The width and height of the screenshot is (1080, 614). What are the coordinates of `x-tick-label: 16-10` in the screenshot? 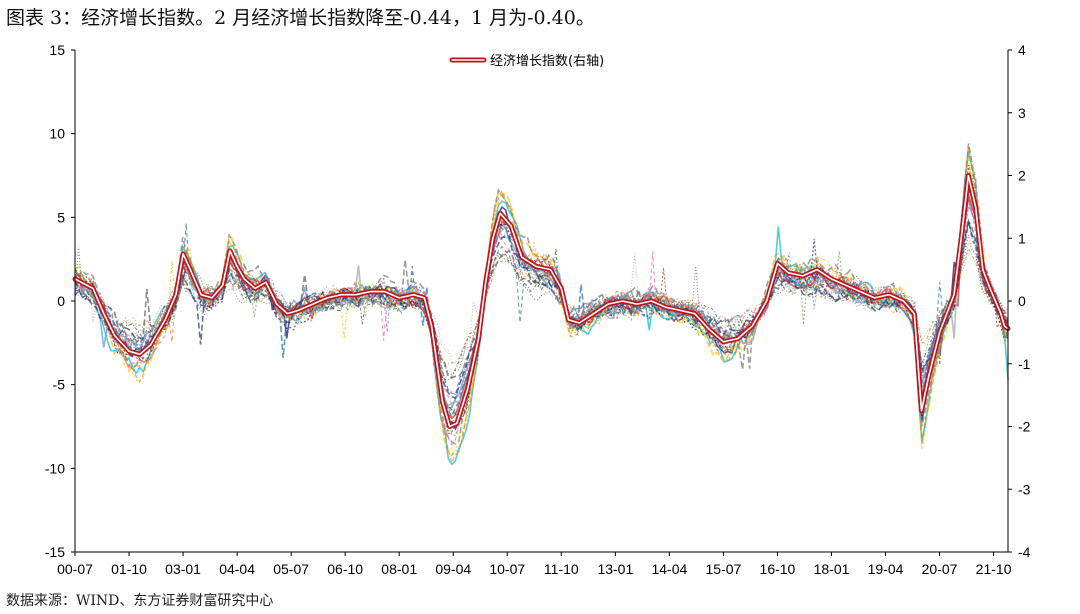 It's located at (778, 569).